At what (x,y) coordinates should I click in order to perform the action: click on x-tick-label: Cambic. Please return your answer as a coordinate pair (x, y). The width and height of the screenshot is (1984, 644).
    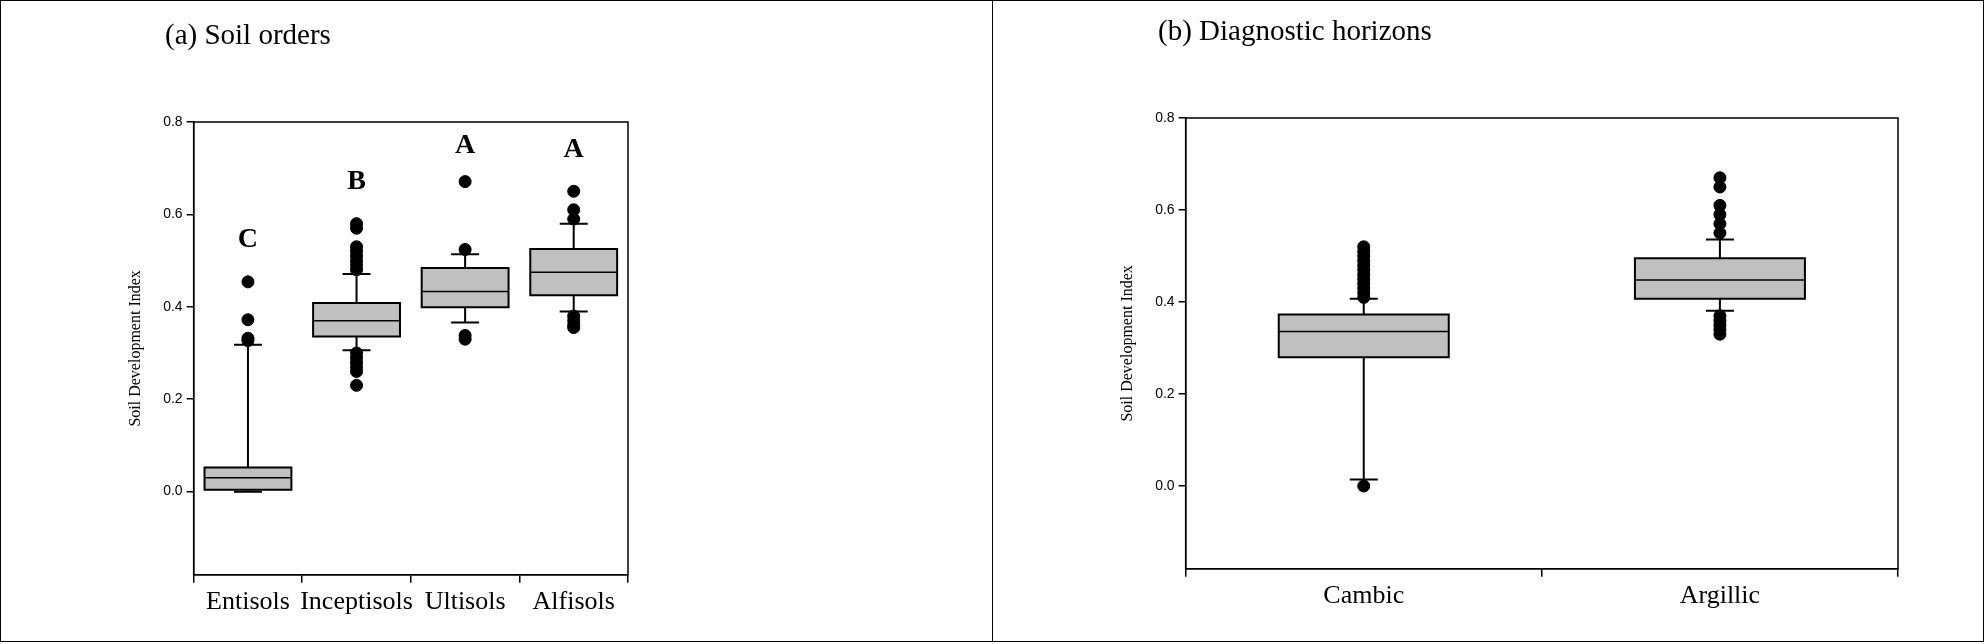
    Looking at the image, I should click on (1364, 595).